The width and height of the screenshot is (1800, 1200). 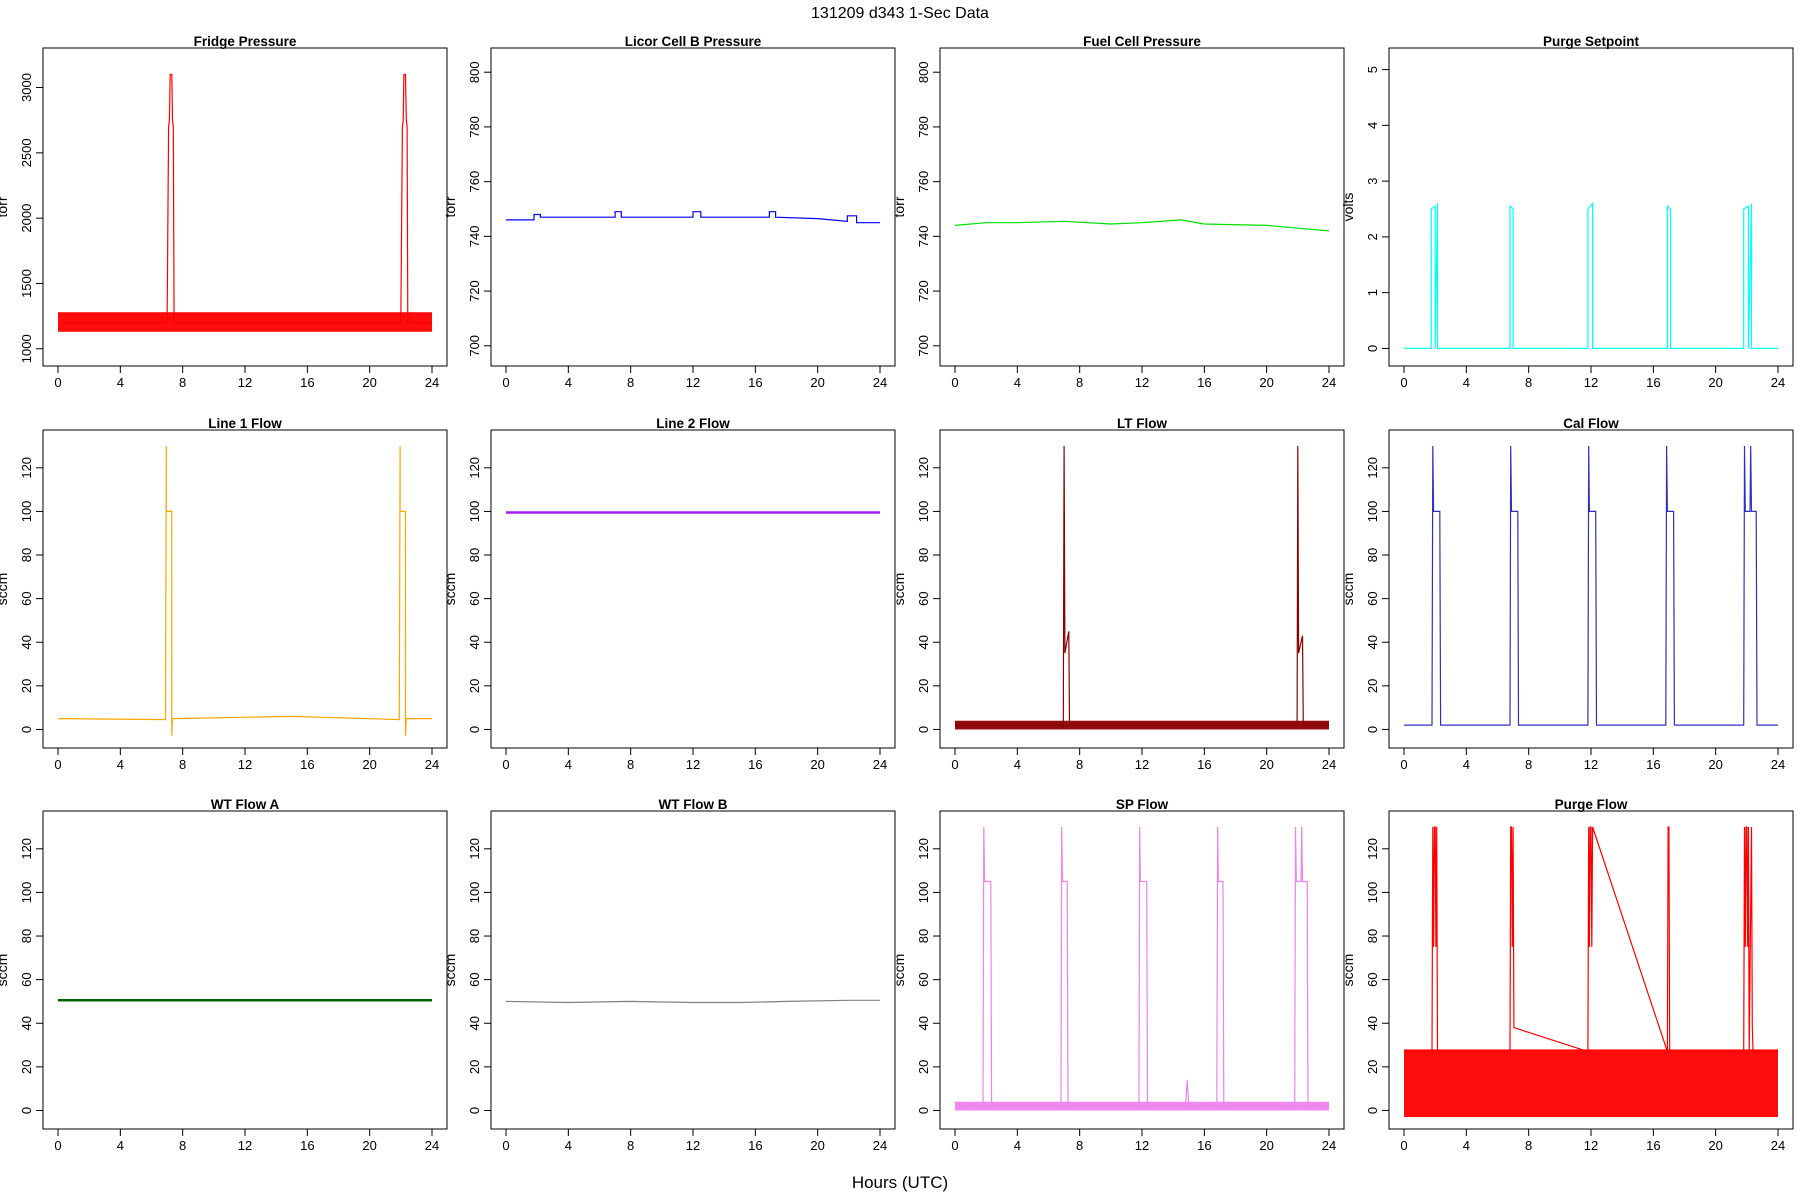 What do you see at coordinates (26, 348) in the screenshot?
I see `y-tick-label: 1000` at bounding box center [26, 348].